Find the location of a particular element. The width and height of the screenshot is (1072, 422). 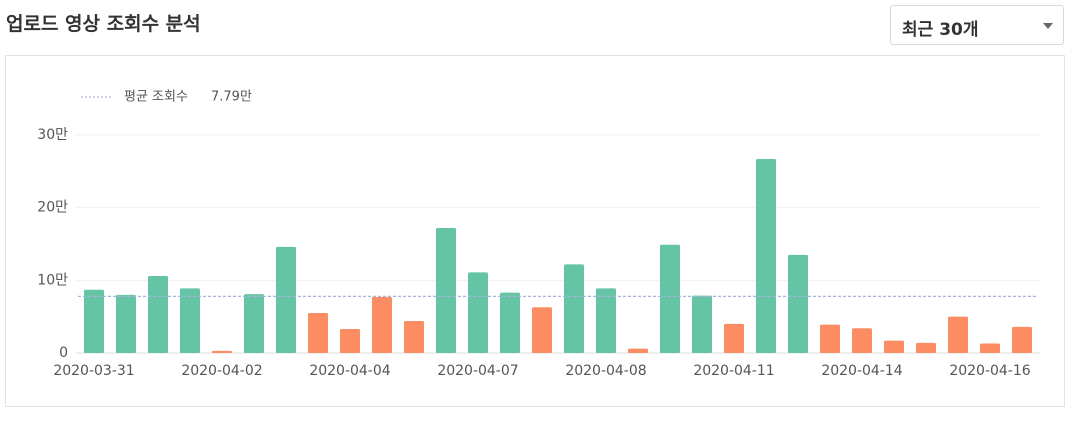

dropdown: 최근 30개 is located at coordinates (977, 25).